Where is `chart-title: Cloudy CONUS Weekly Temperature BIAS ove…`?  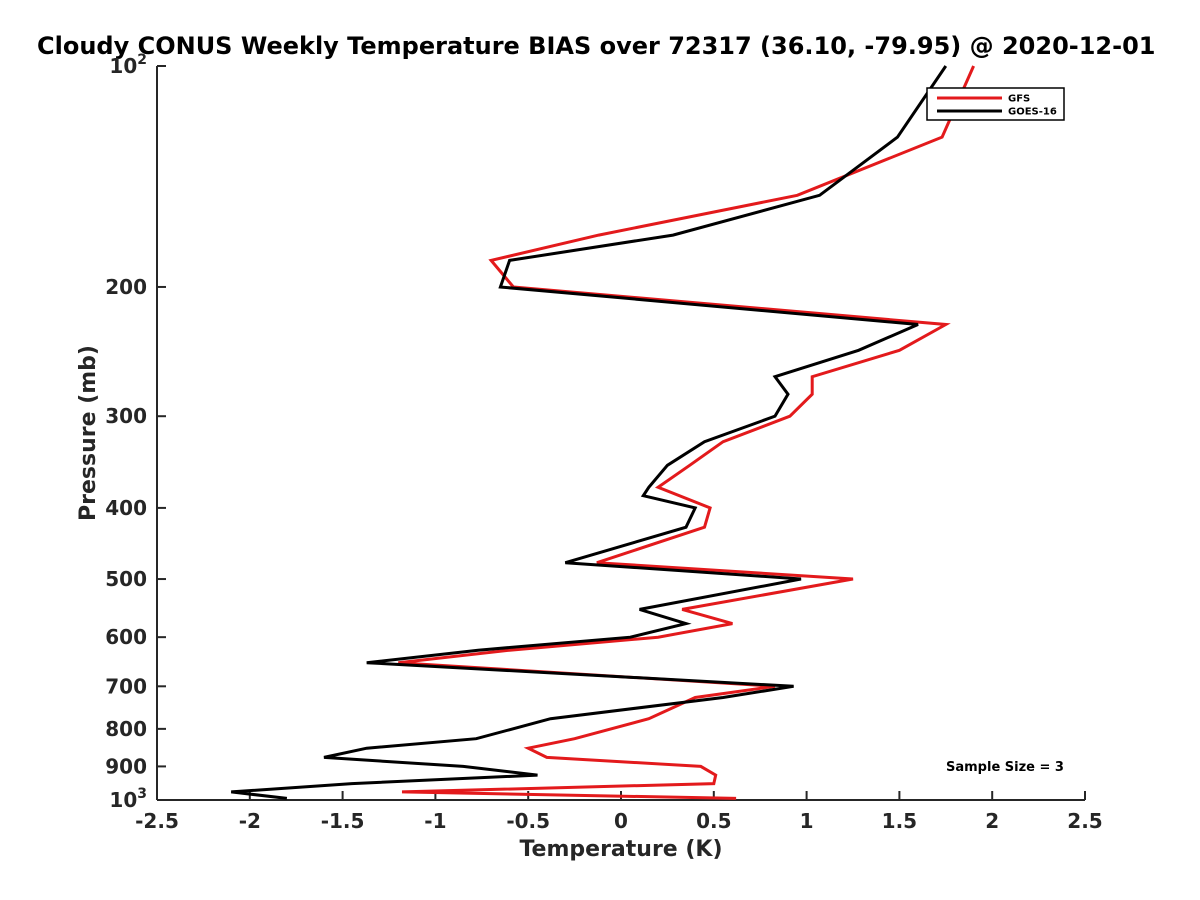
chart-title: Cloudy CONUS Weekly Temperature BIAS ove… is located at coordinates (596, 46).